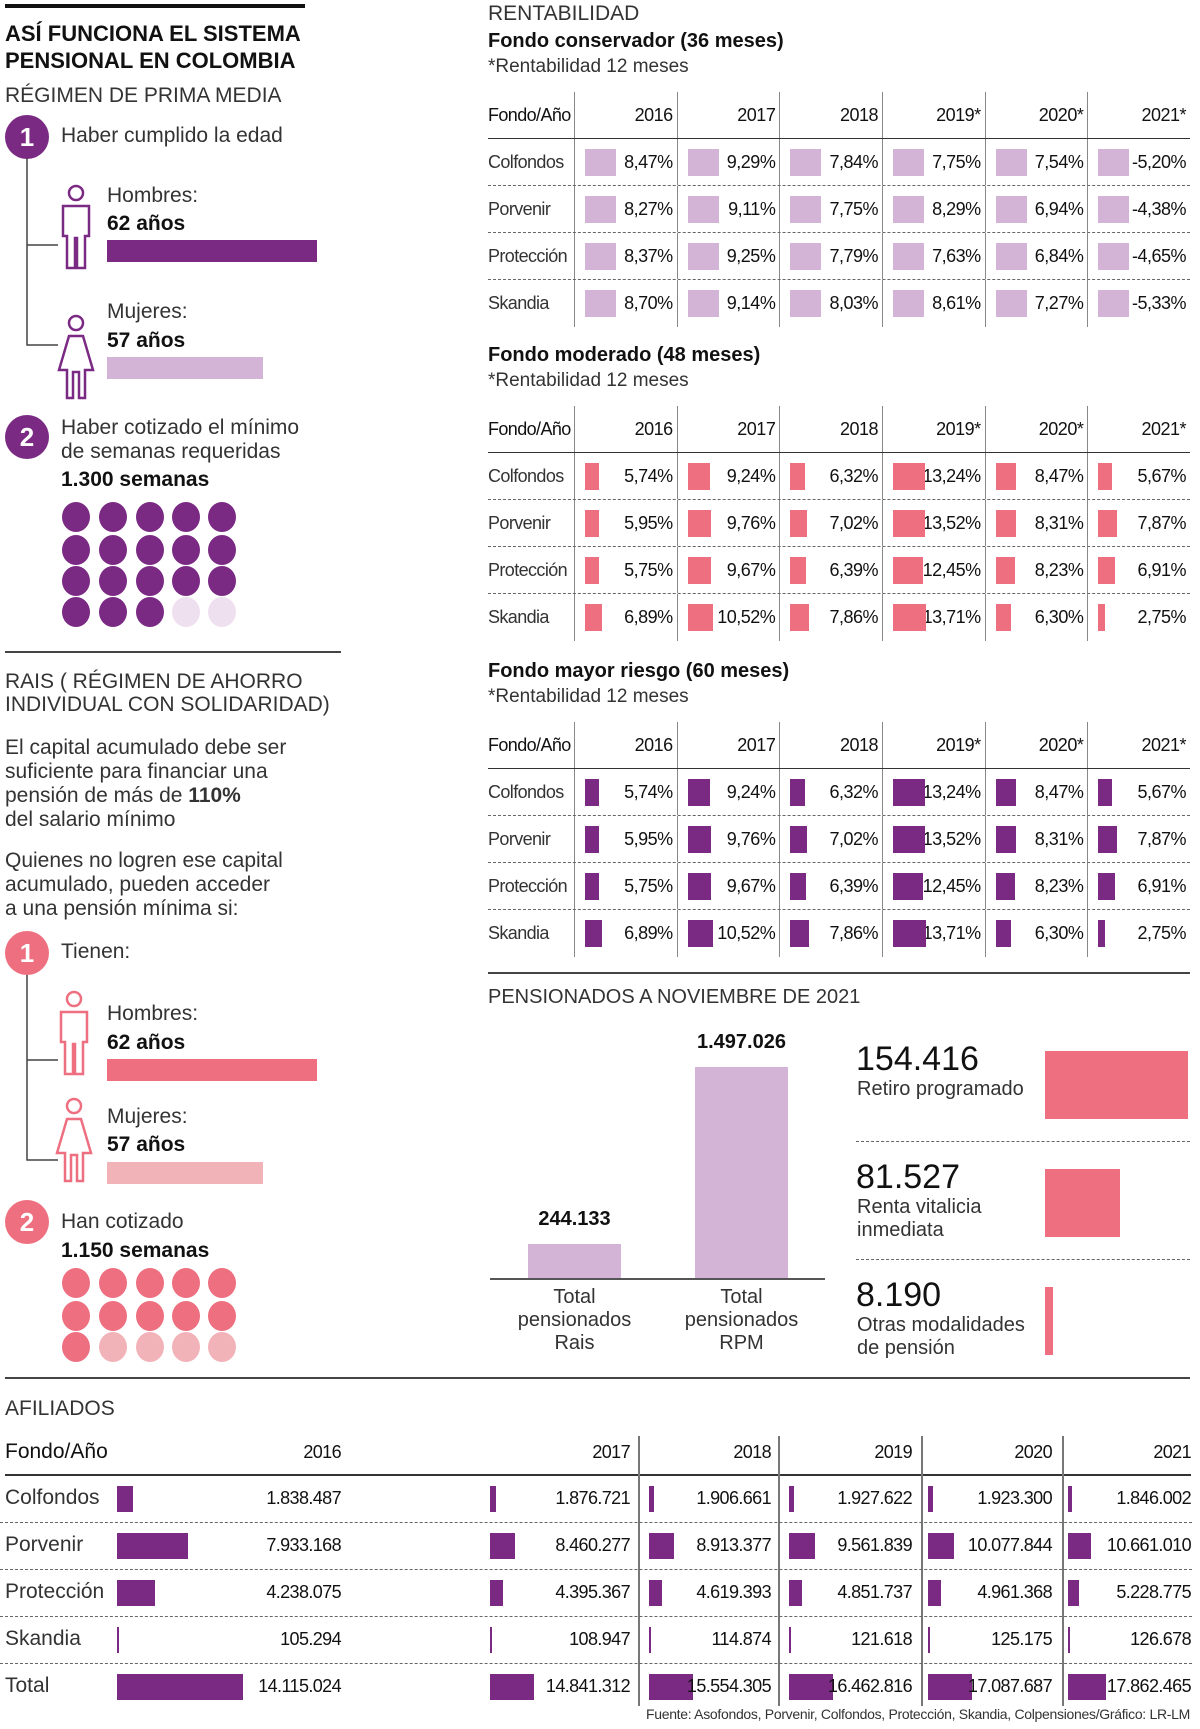  What do you see at coordinates (751, 569) in the screenshot?
I see `value-label: 9,67%` at bounding box center [751, 569].